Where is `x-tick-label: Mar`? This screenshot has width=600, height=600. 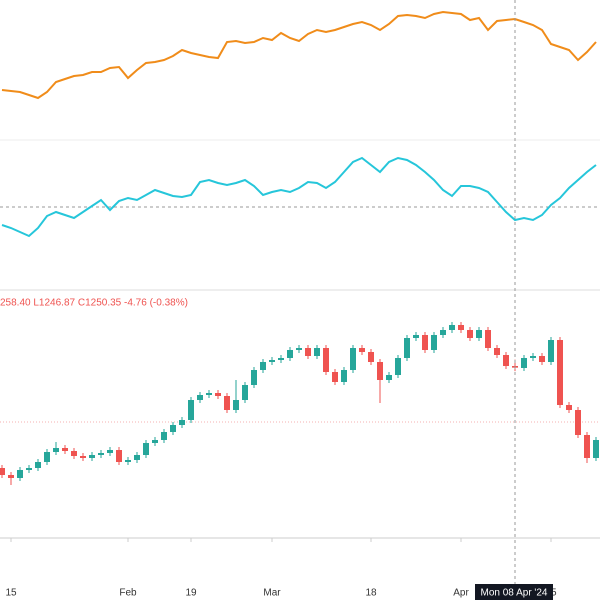
x-tick-label: Mar is located at coordinates (272, 593).